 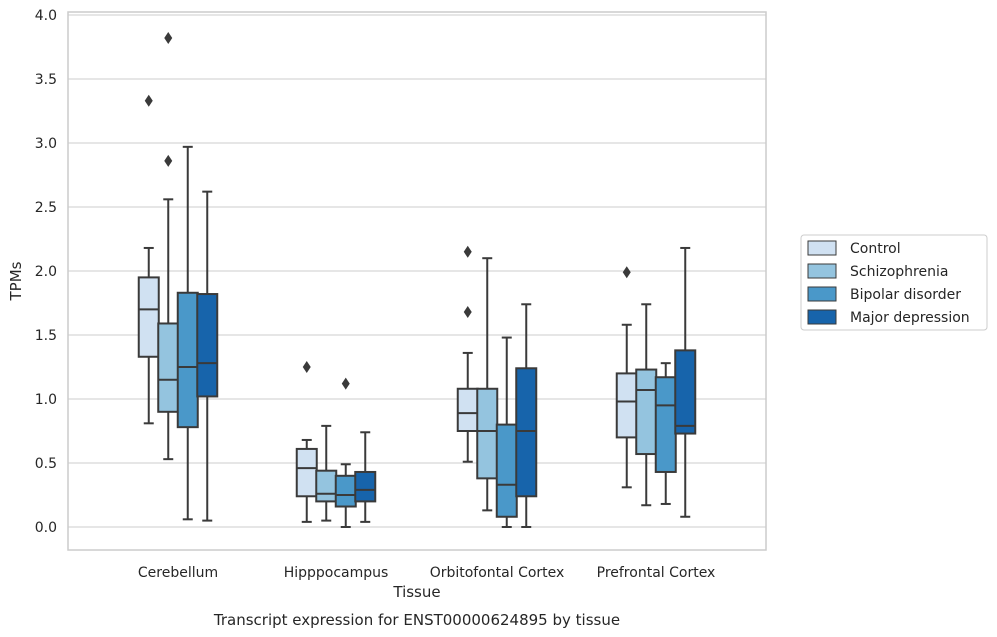 I want to click on y-tick-label: 1.0, so click(x=46, y=400).